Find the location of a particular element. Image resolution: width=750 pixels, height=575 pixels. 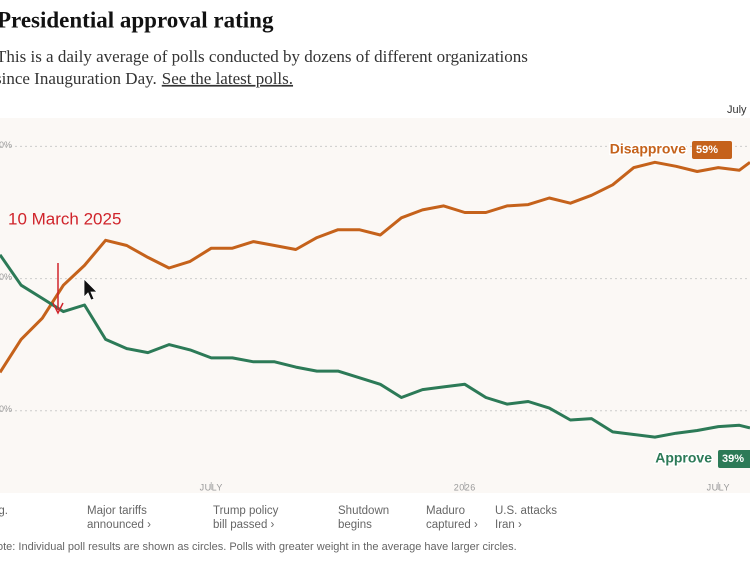

chart-title: Presidential approval rating is located at coordinates (137, 19).